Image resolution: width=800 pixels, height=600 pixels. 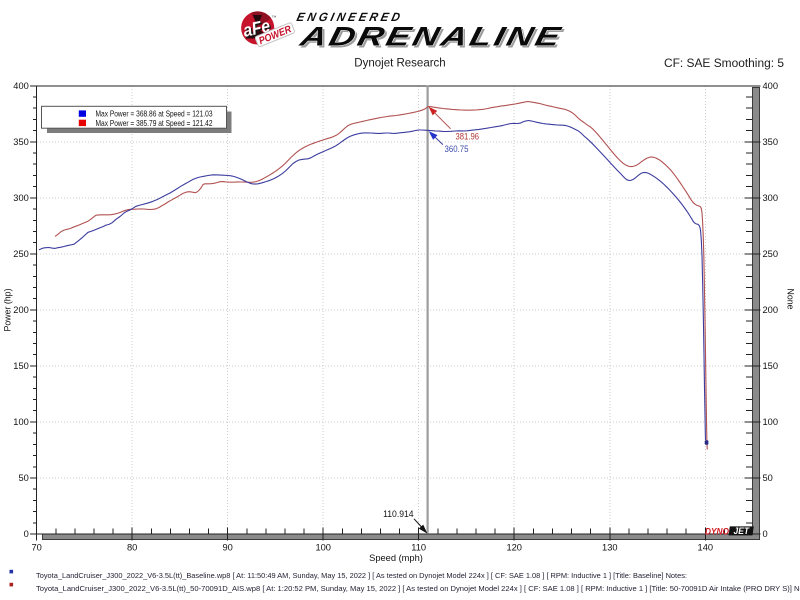 I want to click on svg-text: None, so click(x=791, y=298).